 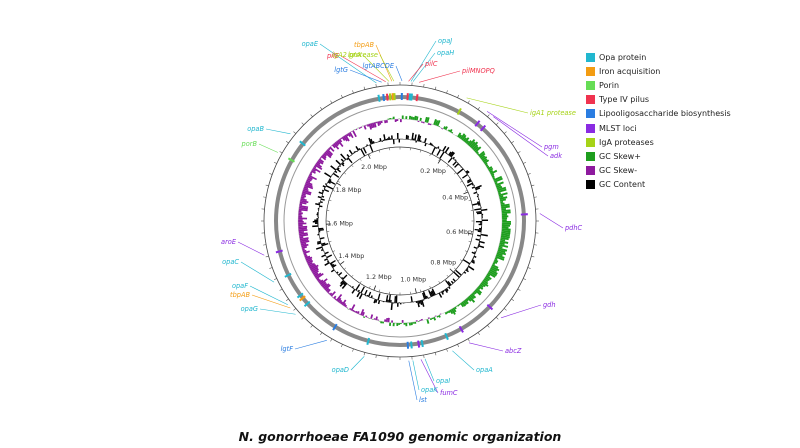 I want to click on legend-label: Opa protein, so click(x=623, y=57).